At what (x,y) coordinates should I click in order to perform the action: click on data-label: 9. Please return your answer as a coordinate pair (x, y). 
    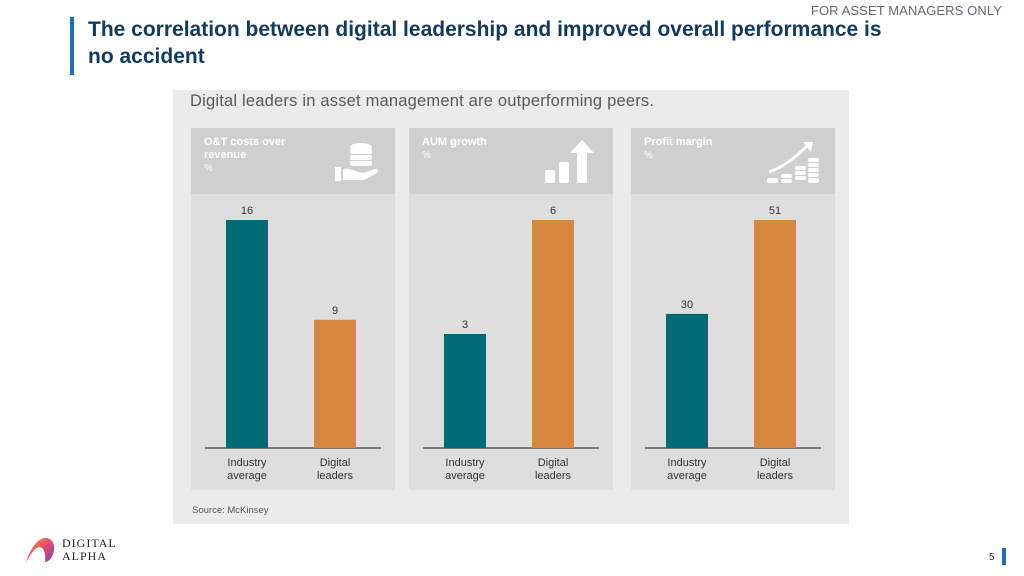
    Looking at the image, I should click on (335, 311).